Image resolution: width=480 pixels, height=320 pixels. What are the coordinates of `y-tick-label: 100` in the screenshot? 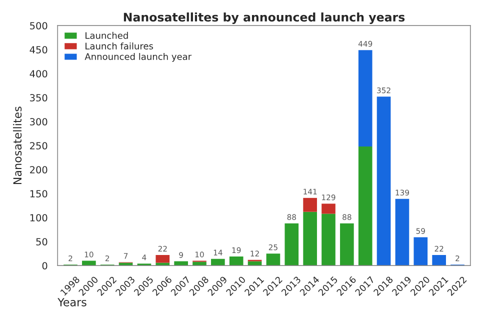 It's located at (39, 218).